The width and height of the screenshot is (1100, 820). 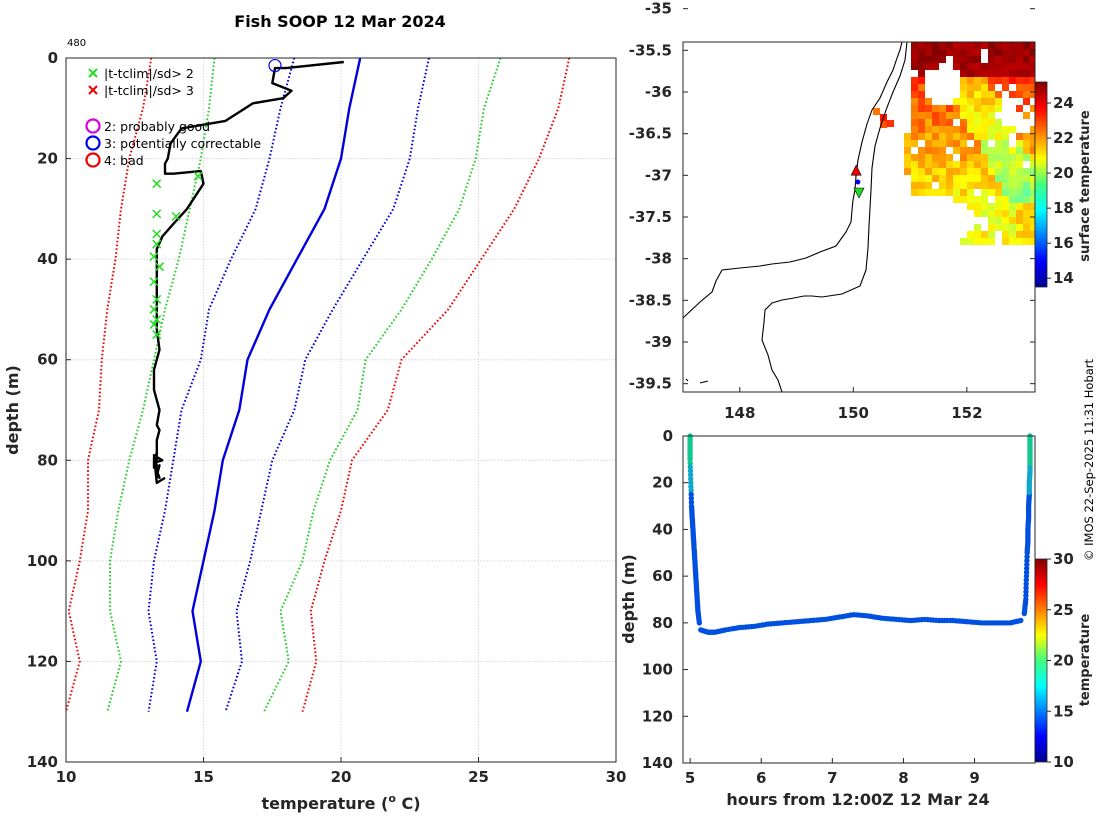 What do you see at coordinates (221, 385) in the screenshot?
I see `clim-line-clim-1sd` at bounding box center [221, 385].